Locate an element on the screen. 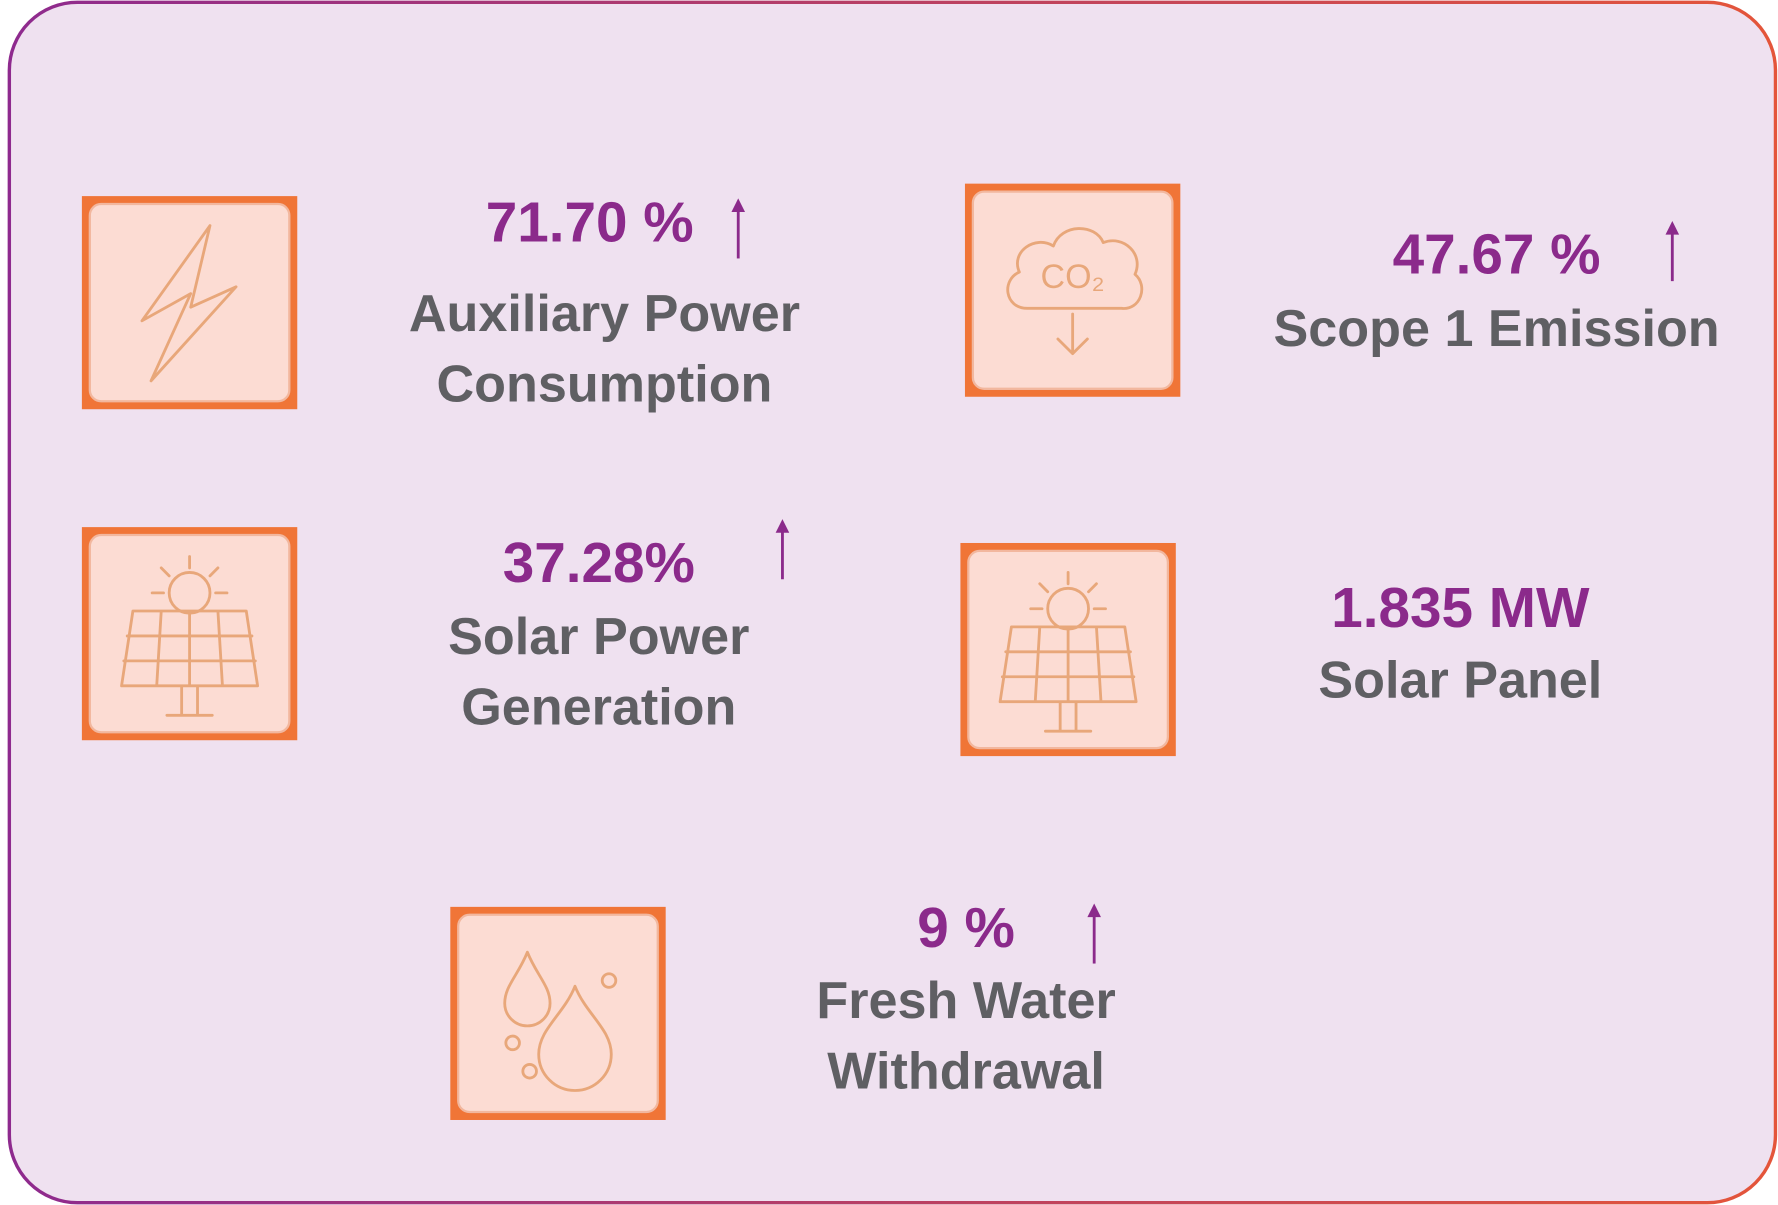 This screenshot has height=1205, width=1778. kpi-icon: CO₂ is located at coordinates (1072, 290).